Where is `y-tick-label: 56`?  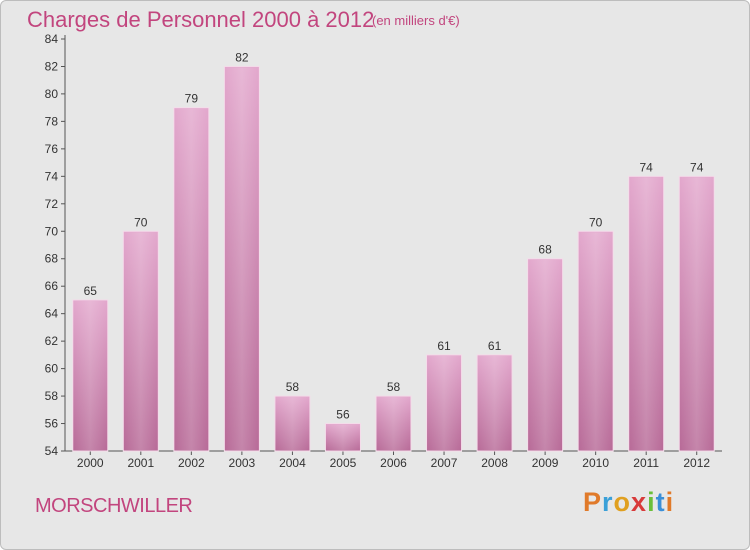
y-tick-label: 56 is located at coordinates (52, 424).